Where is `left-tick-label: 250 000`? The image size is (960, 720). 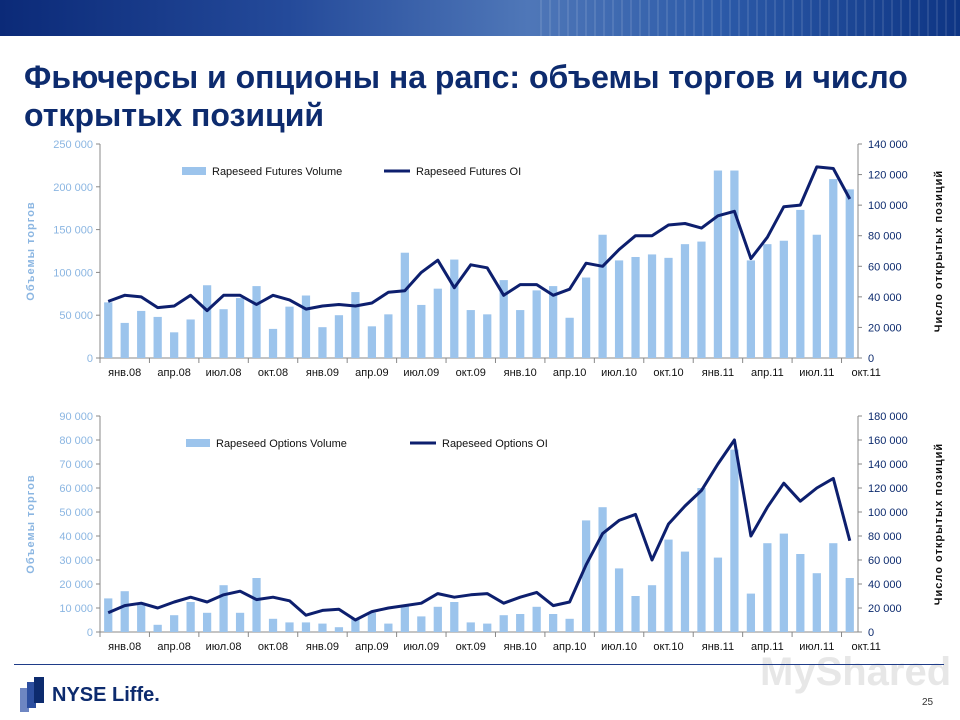 left-tick-label: 250 000 is located at coordinates (73, 145).